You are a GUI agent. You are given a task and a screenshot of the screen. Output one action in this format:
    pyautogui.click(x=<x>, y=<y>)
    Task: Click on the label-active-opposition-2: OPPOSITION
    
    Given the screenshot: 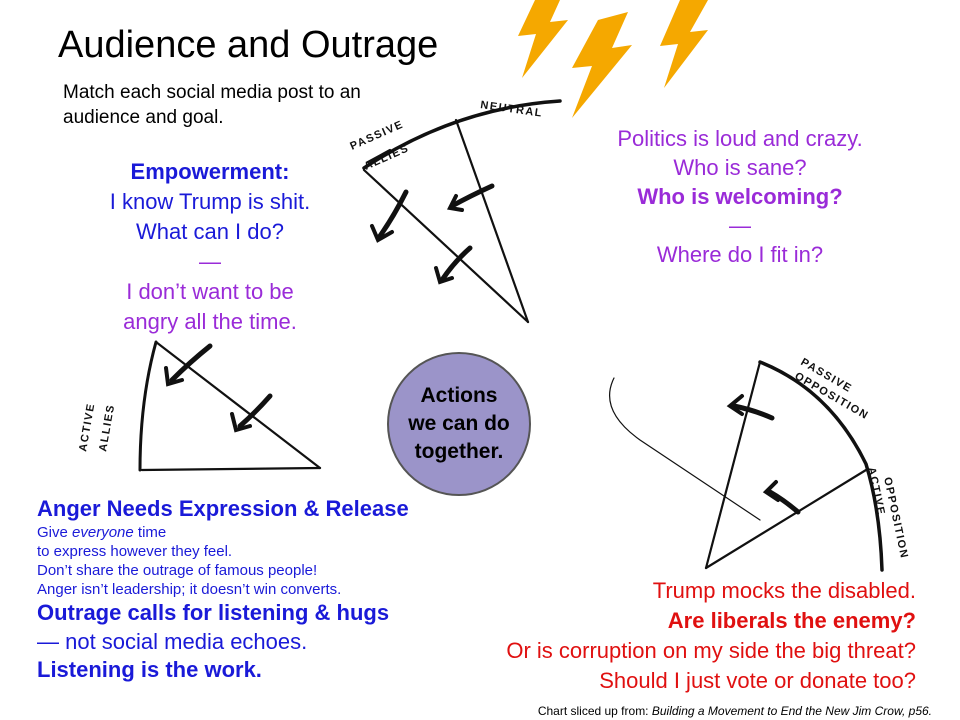 What is the action you would take?
    pyautogui.click(x=895, y=518)
    